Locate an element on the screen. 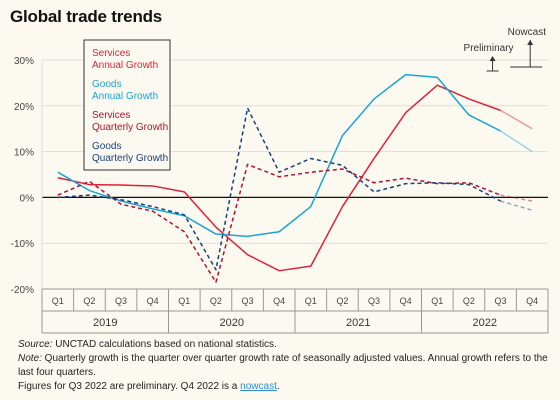 The image size is (560, 400). preliminary-label: Preliminary is located at coordinates (489, 48).